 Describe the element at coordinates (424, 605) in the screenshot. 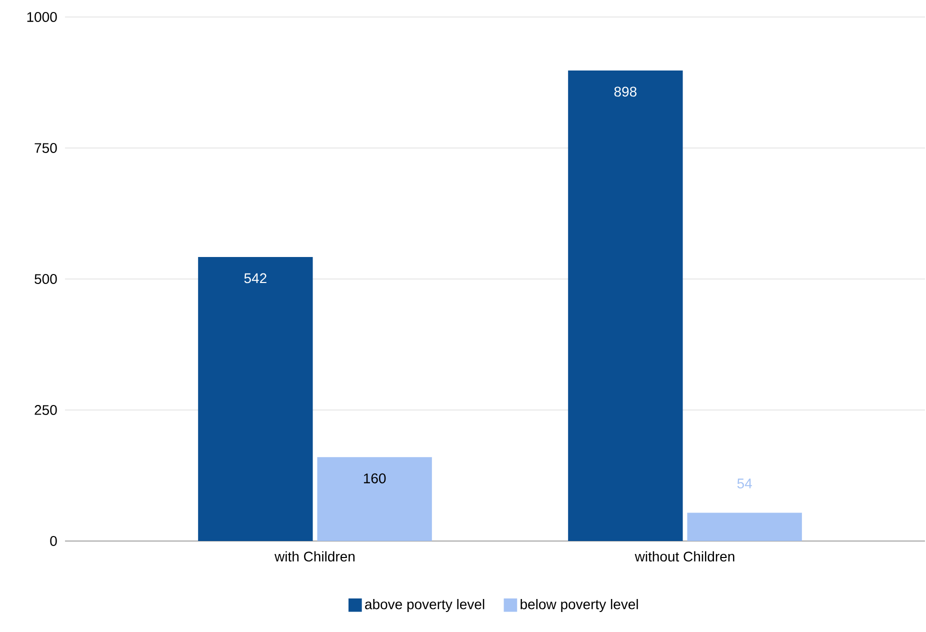

I see `legend-label: above poverty level` at that location.